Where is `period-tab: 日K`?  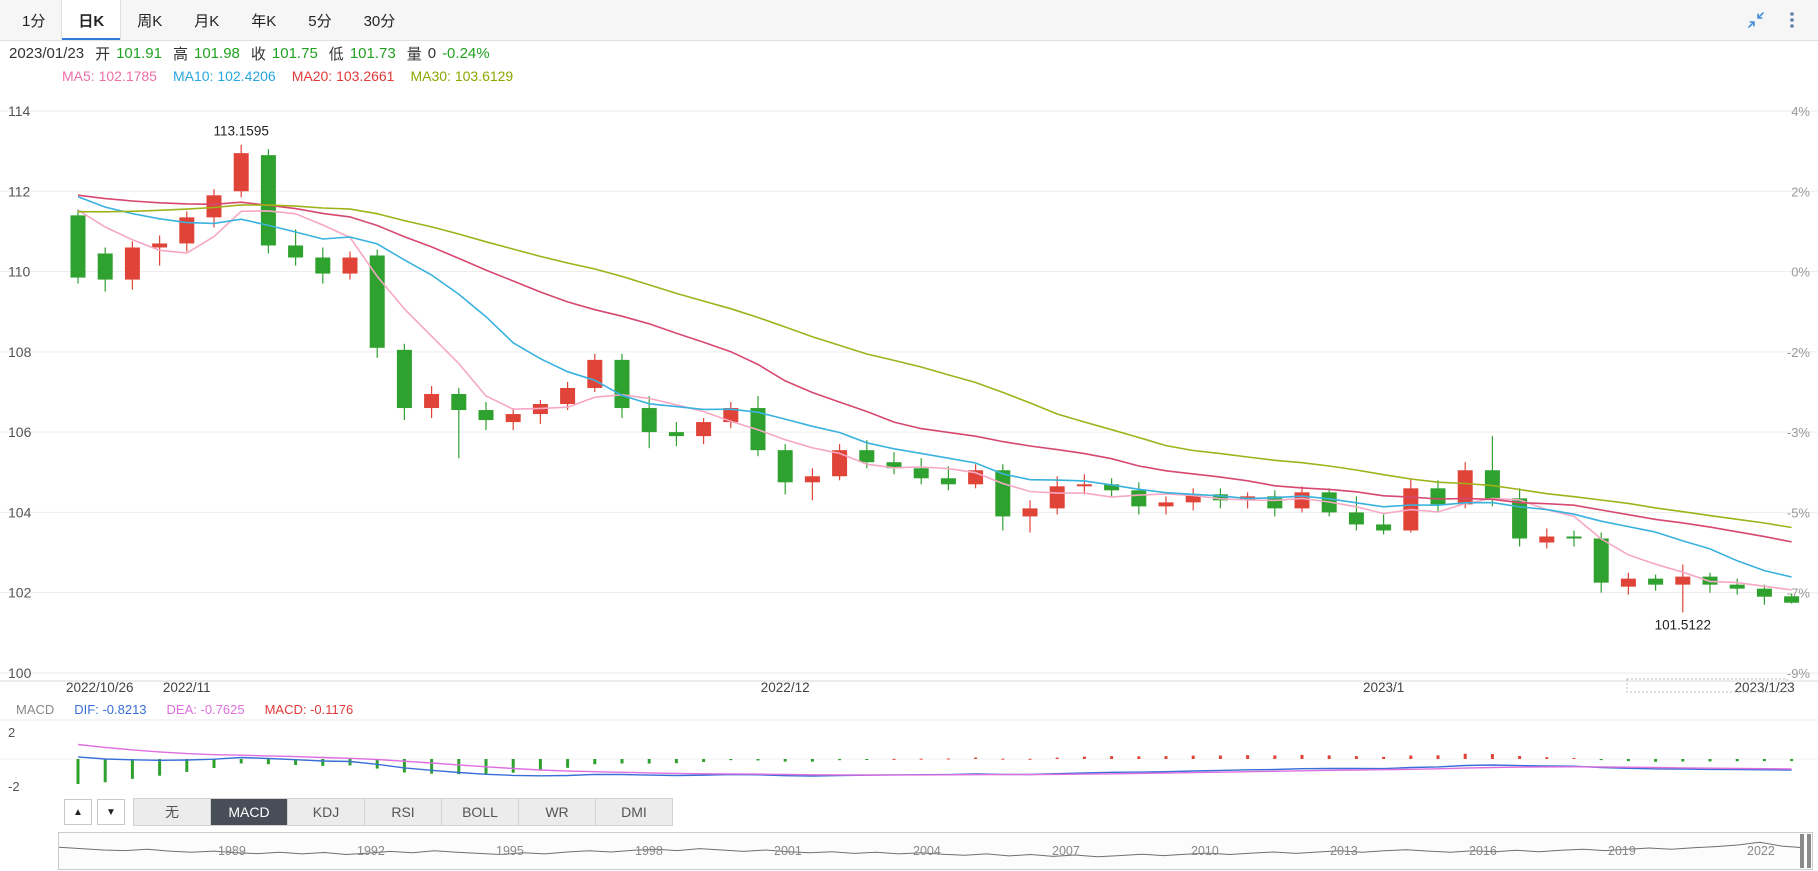
period-tab: 日K is located at coordinates (91, 20).